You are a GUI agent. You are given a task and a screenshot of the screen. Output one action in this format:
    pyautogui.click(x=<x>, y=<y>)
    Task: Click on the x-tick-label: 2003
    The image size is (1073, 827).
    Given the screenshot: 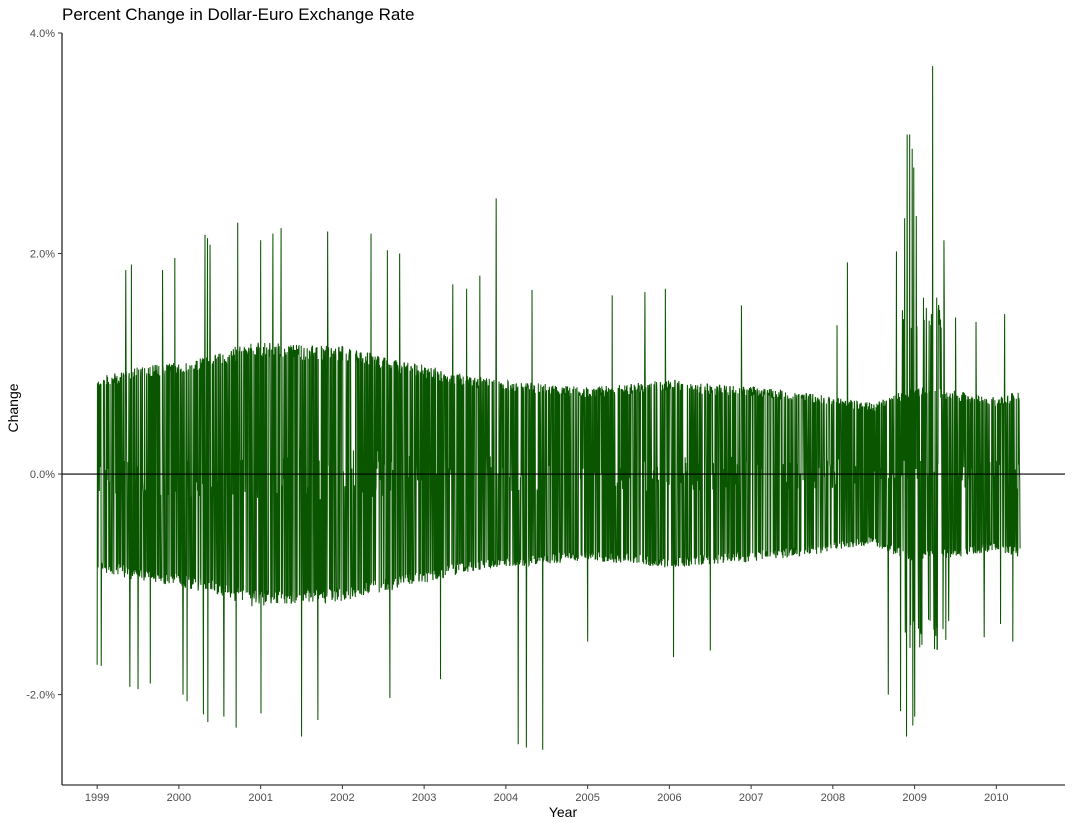 What is the action you would take?
    pyautogui.click(x=424, y=798)
    